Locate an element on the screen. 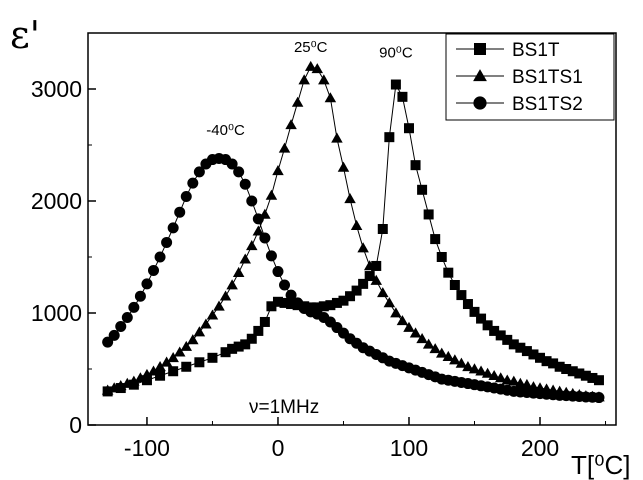 The image size is (643, 480). x-axis-ticks: -100 0 100 200 is located at coordinates (365, 439).